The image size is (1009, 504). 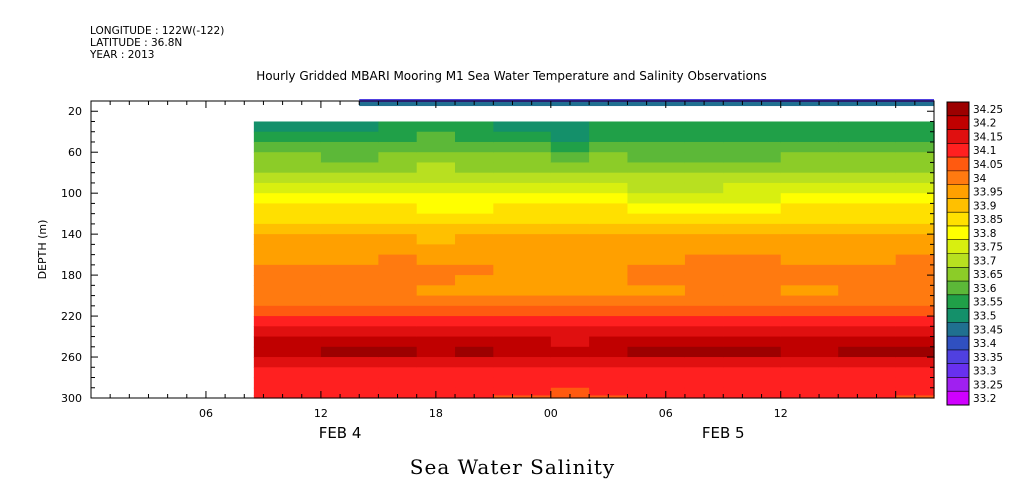 I want to click on y-tick-label: 300, so click(x=71, y=398).